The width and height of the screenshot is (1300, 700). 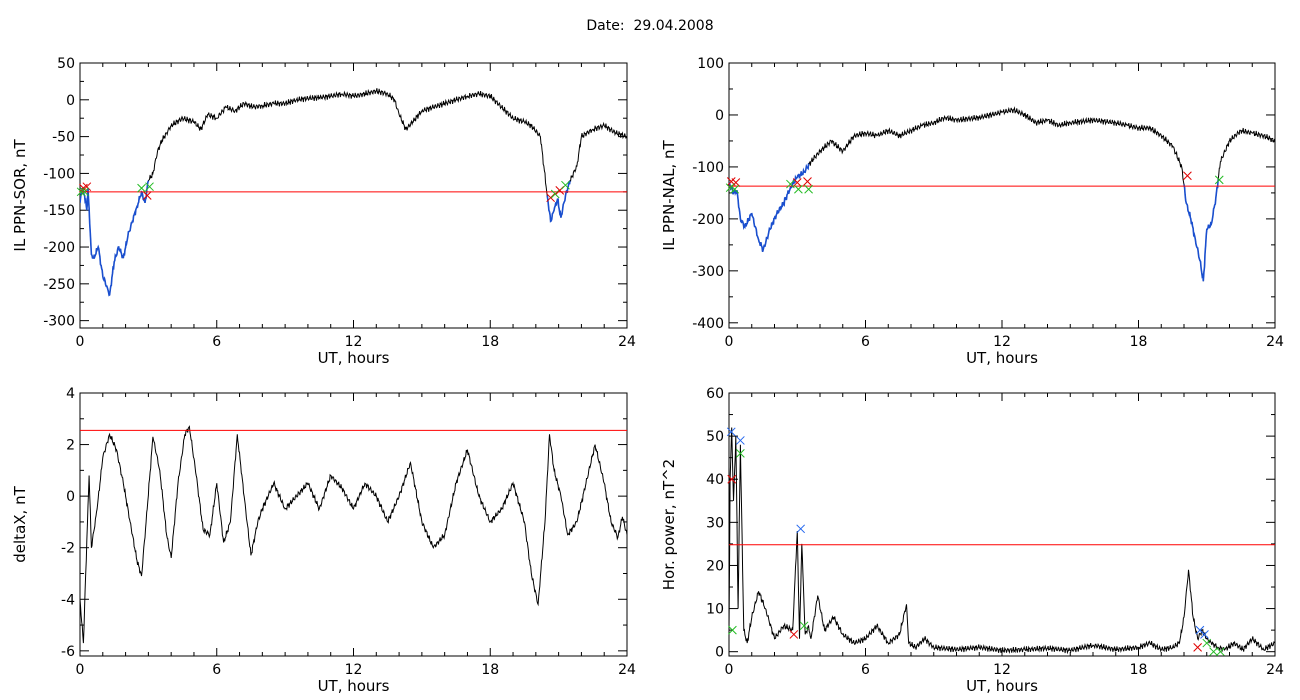 I want to click on y-tick-label: 100, so click(x=710, y=64).